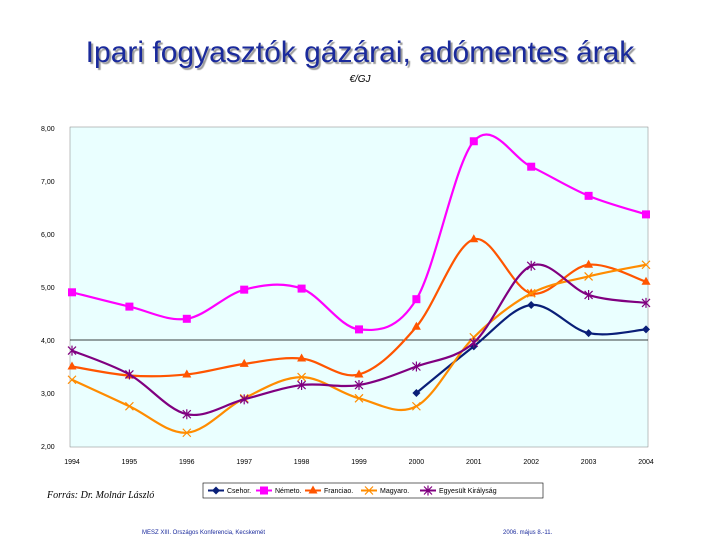 Image resolution: width=720 pixels, height=540 pixels. What do you see at coordinates (302, 462) in the screenshot?
I see `x-tick-label: 1998` at bounding box center [302, 462].